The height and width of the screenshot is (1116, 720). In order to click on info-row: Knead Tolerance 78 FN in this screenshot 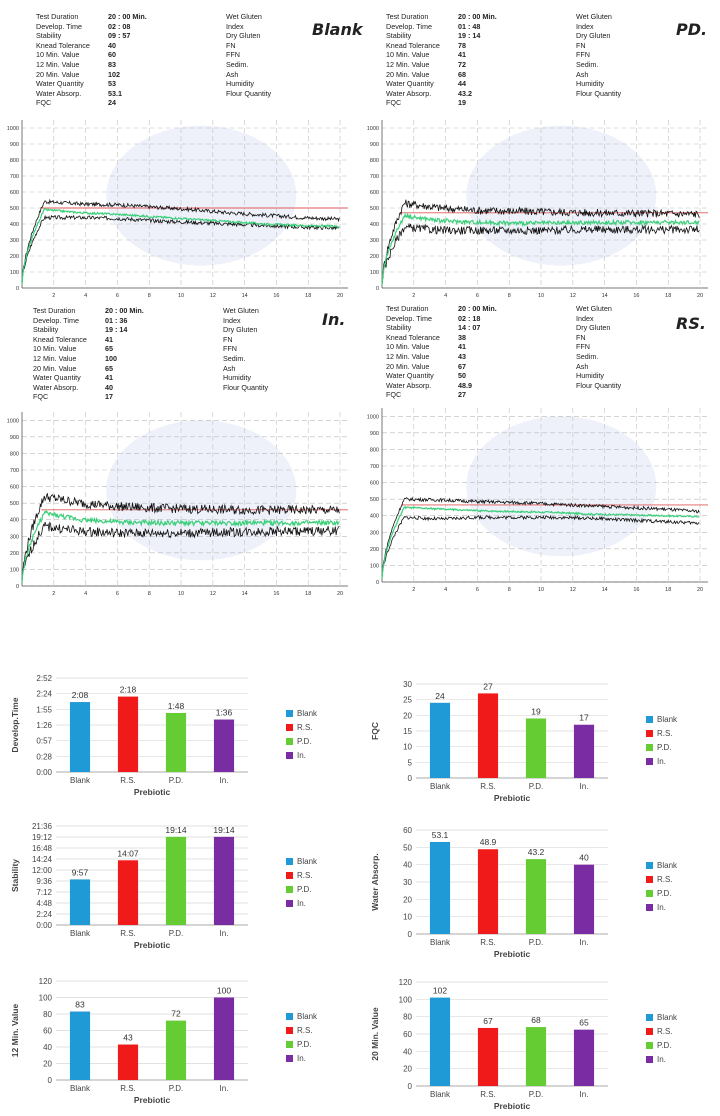, I will do `click(516, 46)`.